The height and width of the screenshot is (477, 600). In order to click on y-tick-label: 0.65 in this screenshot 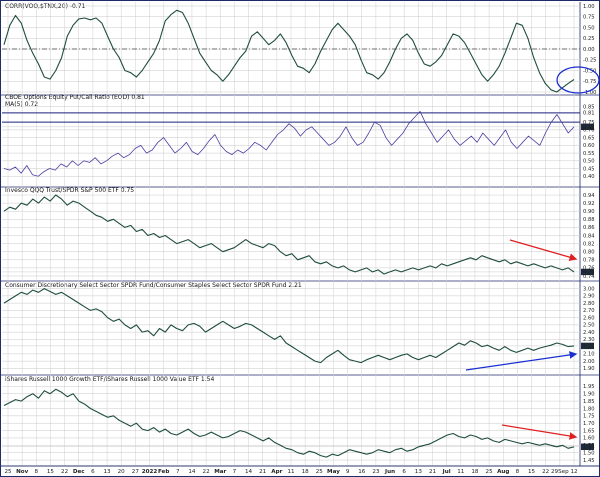, I will do `click(589, 138)`.